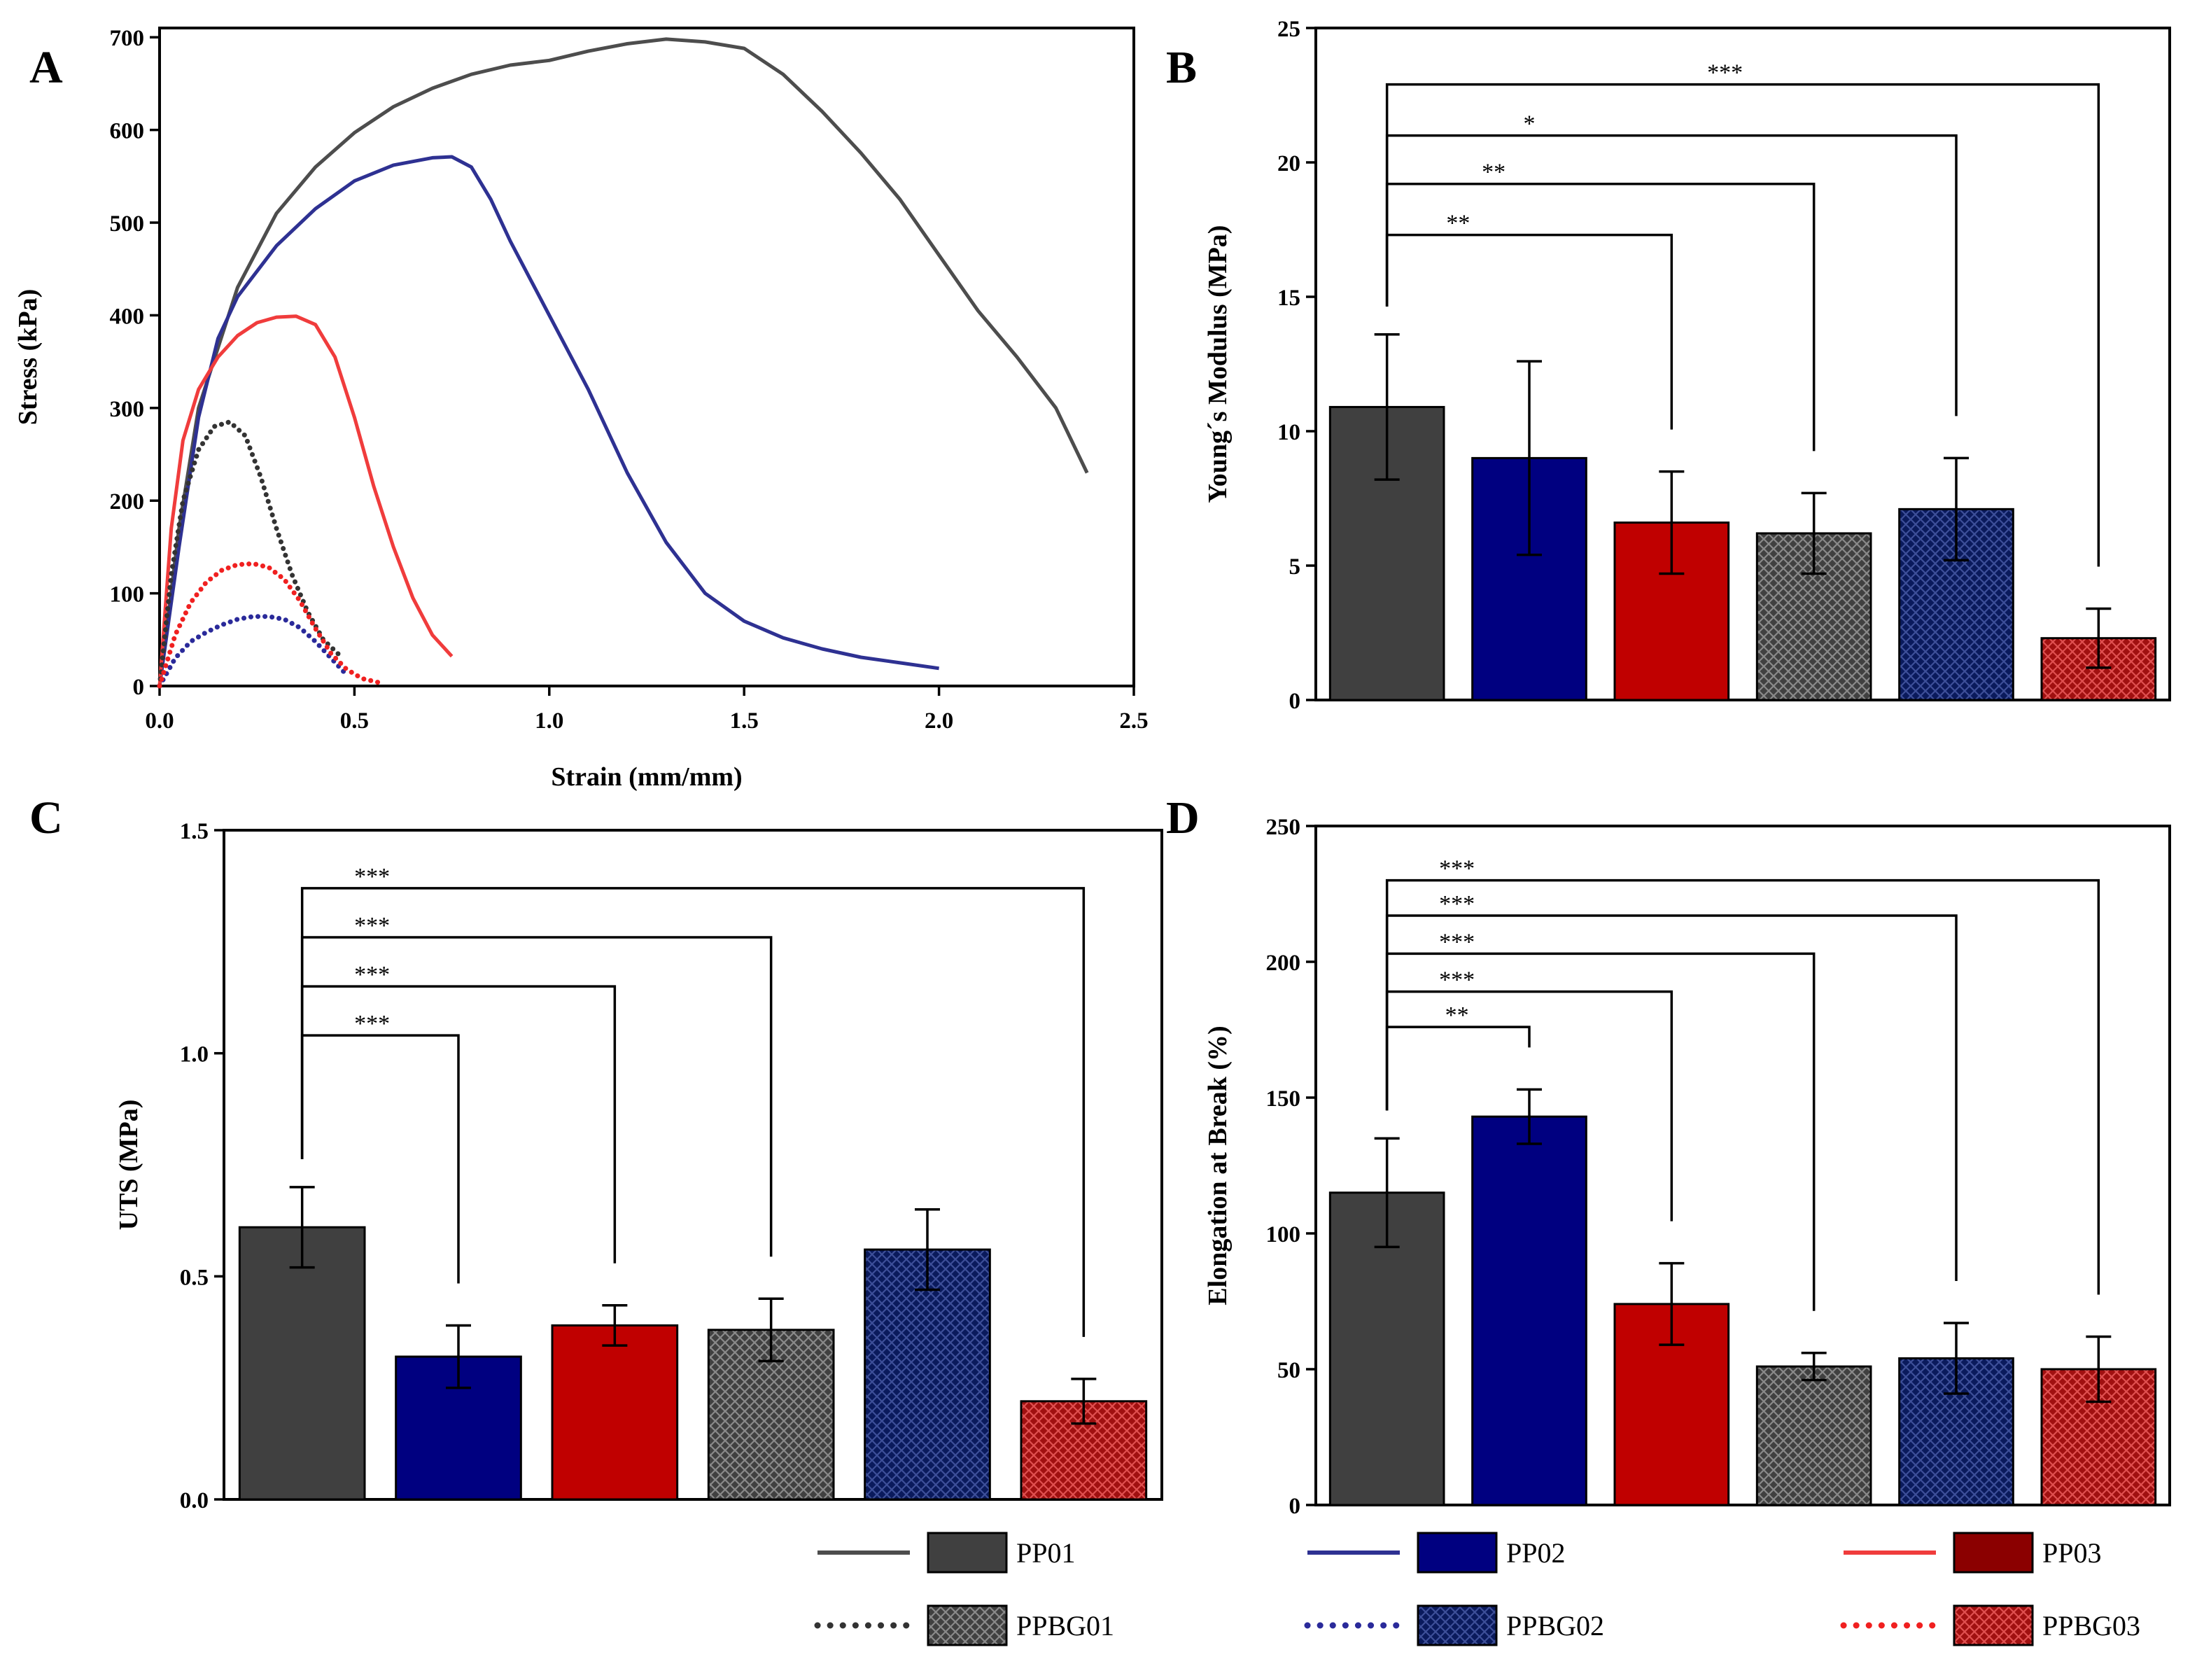 The image size is (2190, 1680). Describe the element at coordinates (549, 721) in the screenshot. I see `x-tick-label: 1.0` at that location.